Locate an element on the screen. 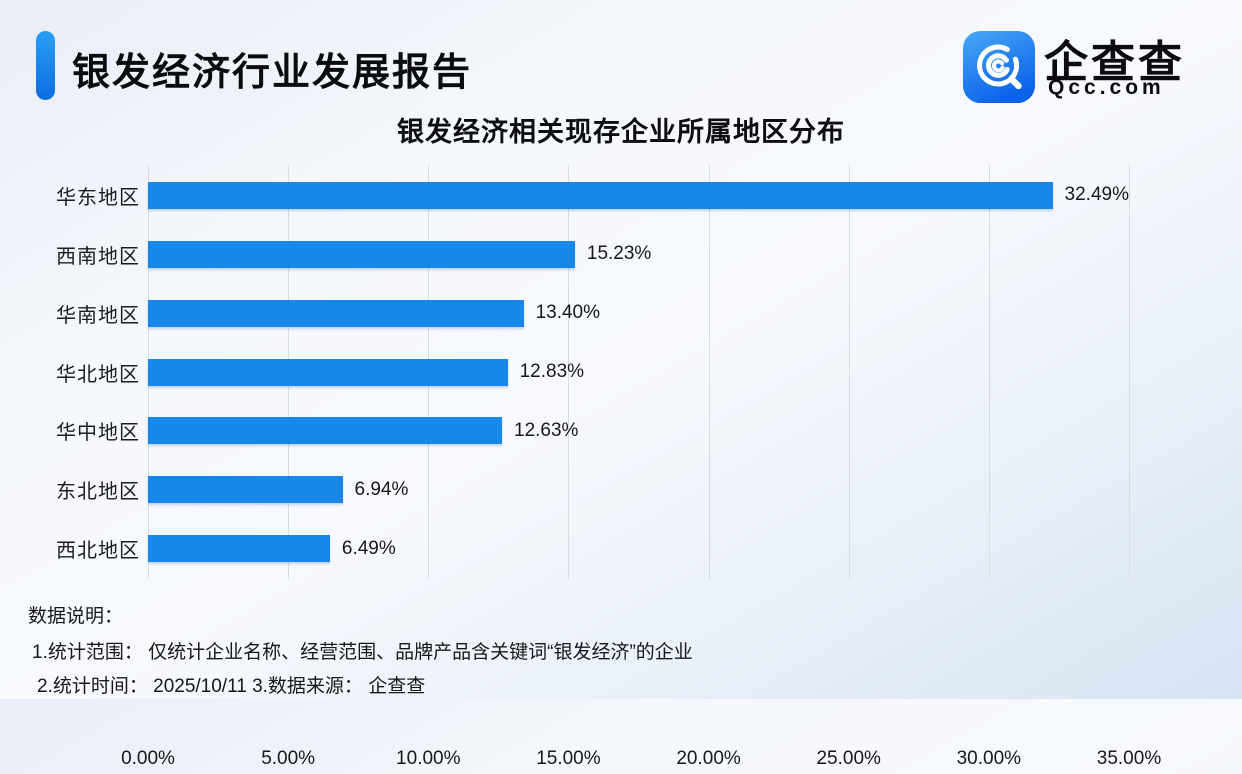  bar-row: 东北地区 6.94% is located at coordinates (621, 489).